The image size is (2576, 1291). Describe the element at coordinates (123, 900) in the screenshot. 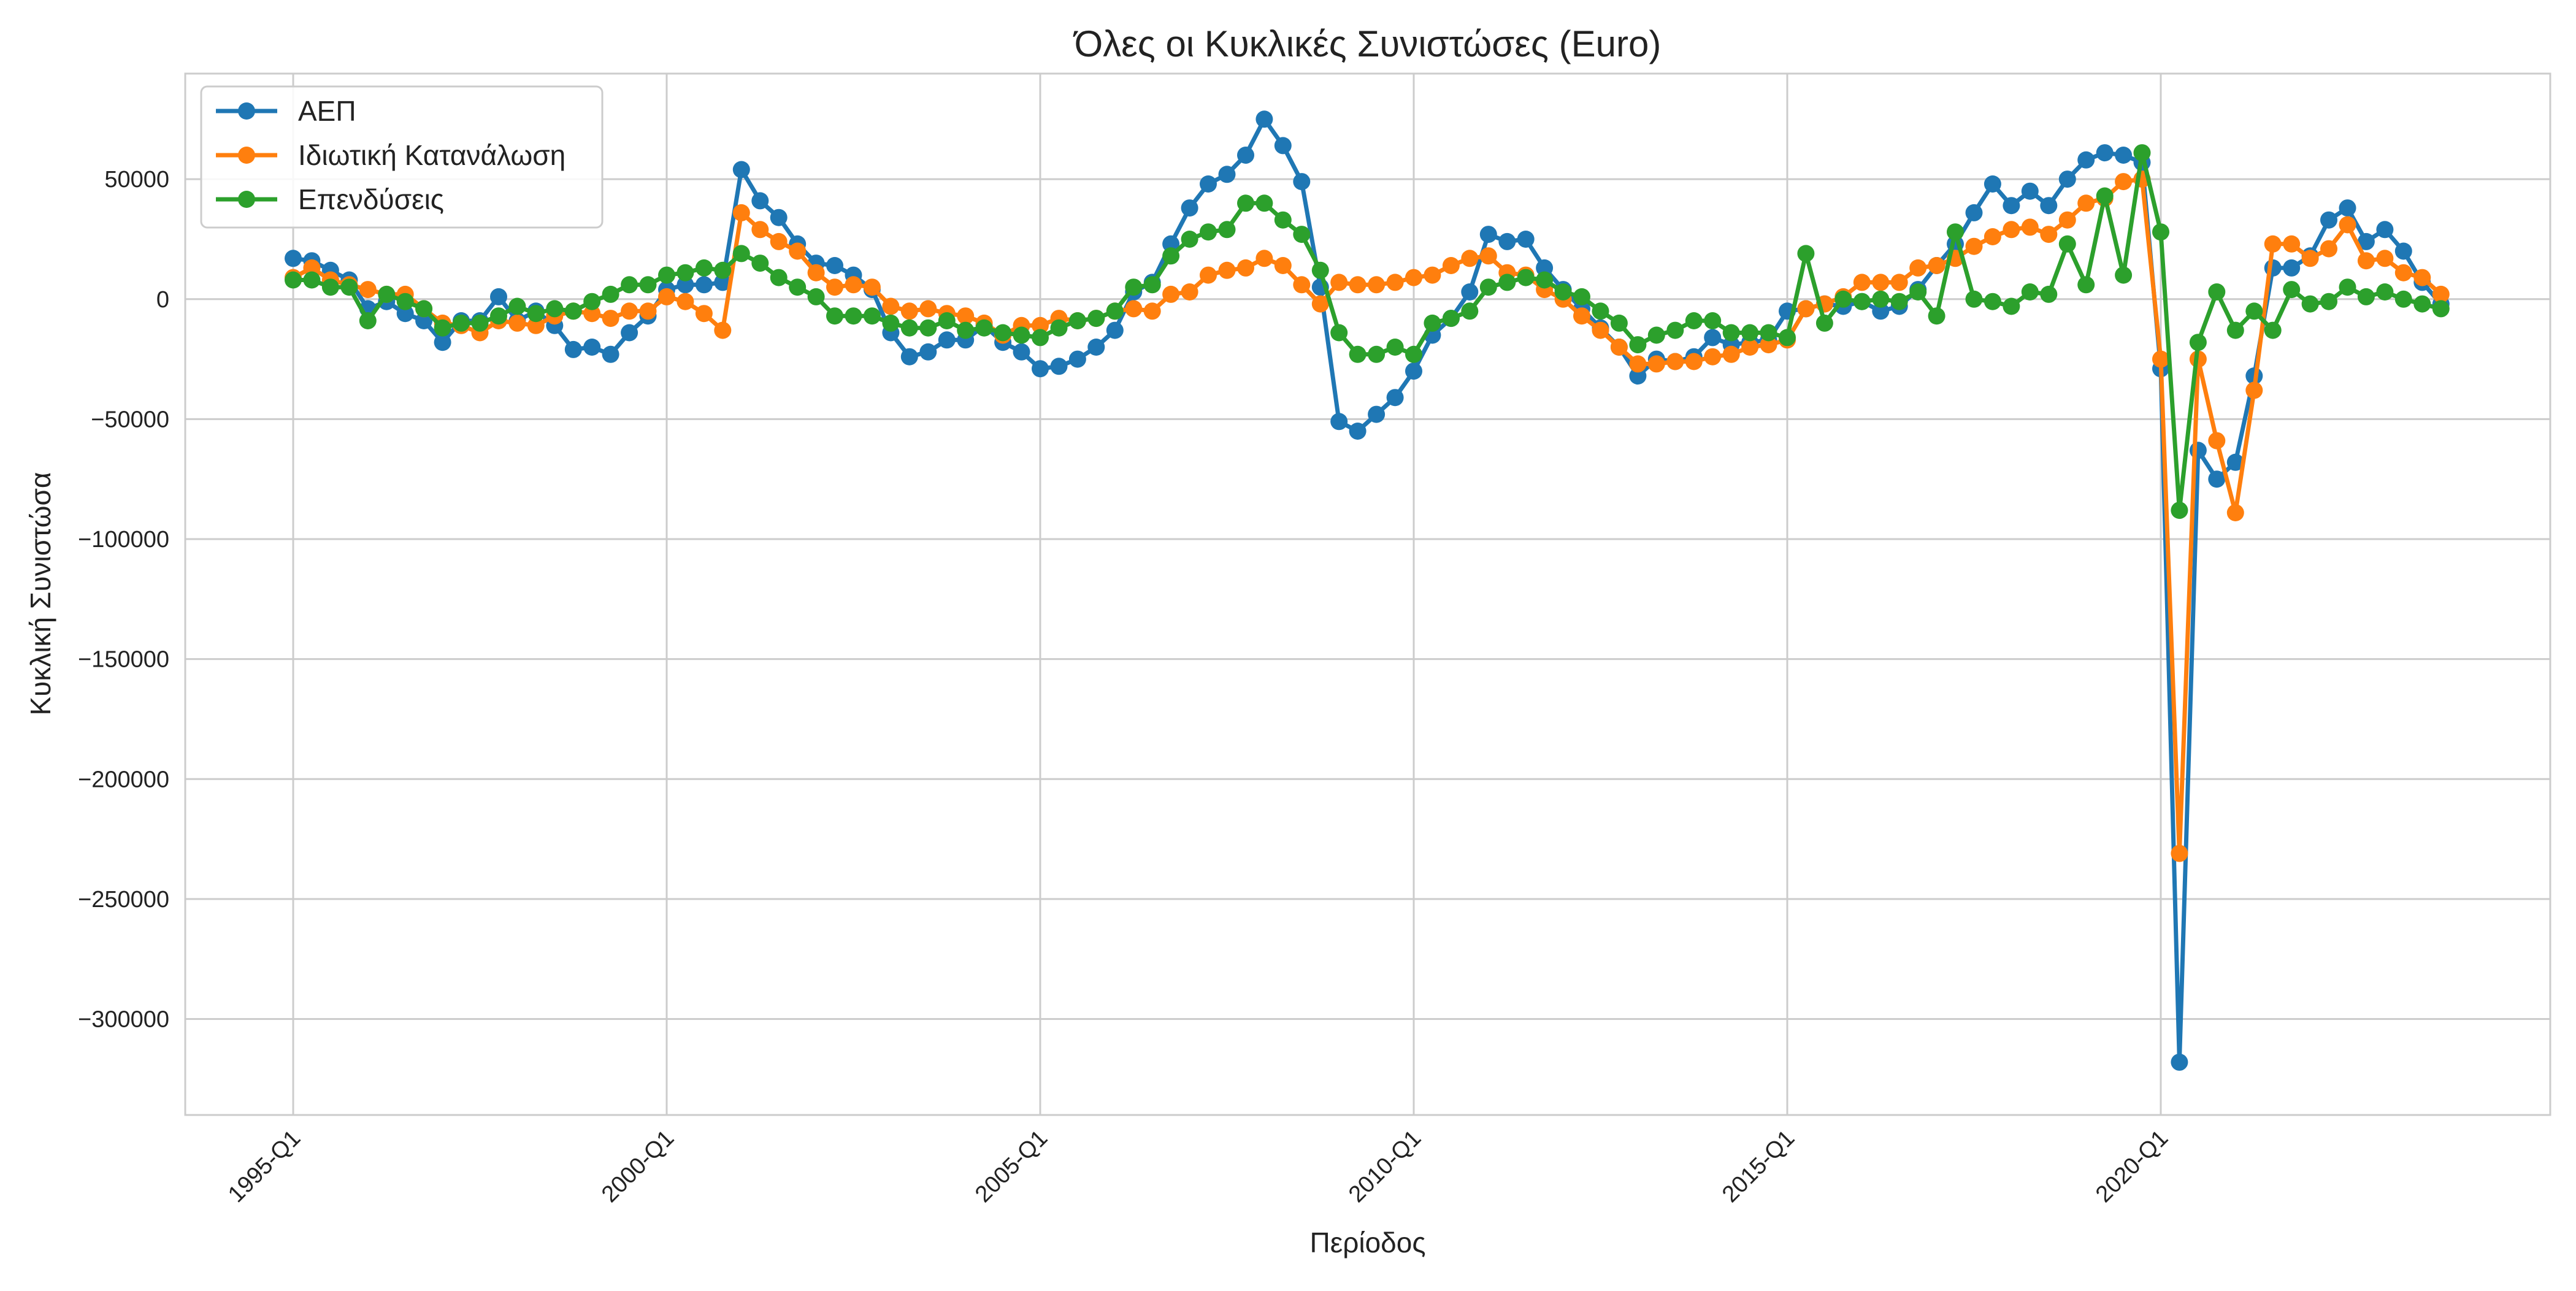

I see `y-tick-label: −250000` at that location.